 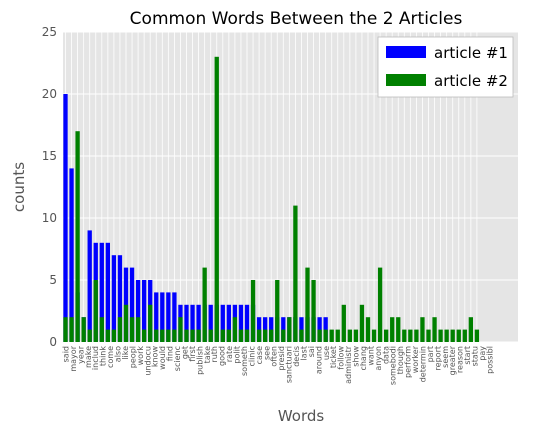 I want to click on x-tick-label: greater, so click(x=452, y=360).